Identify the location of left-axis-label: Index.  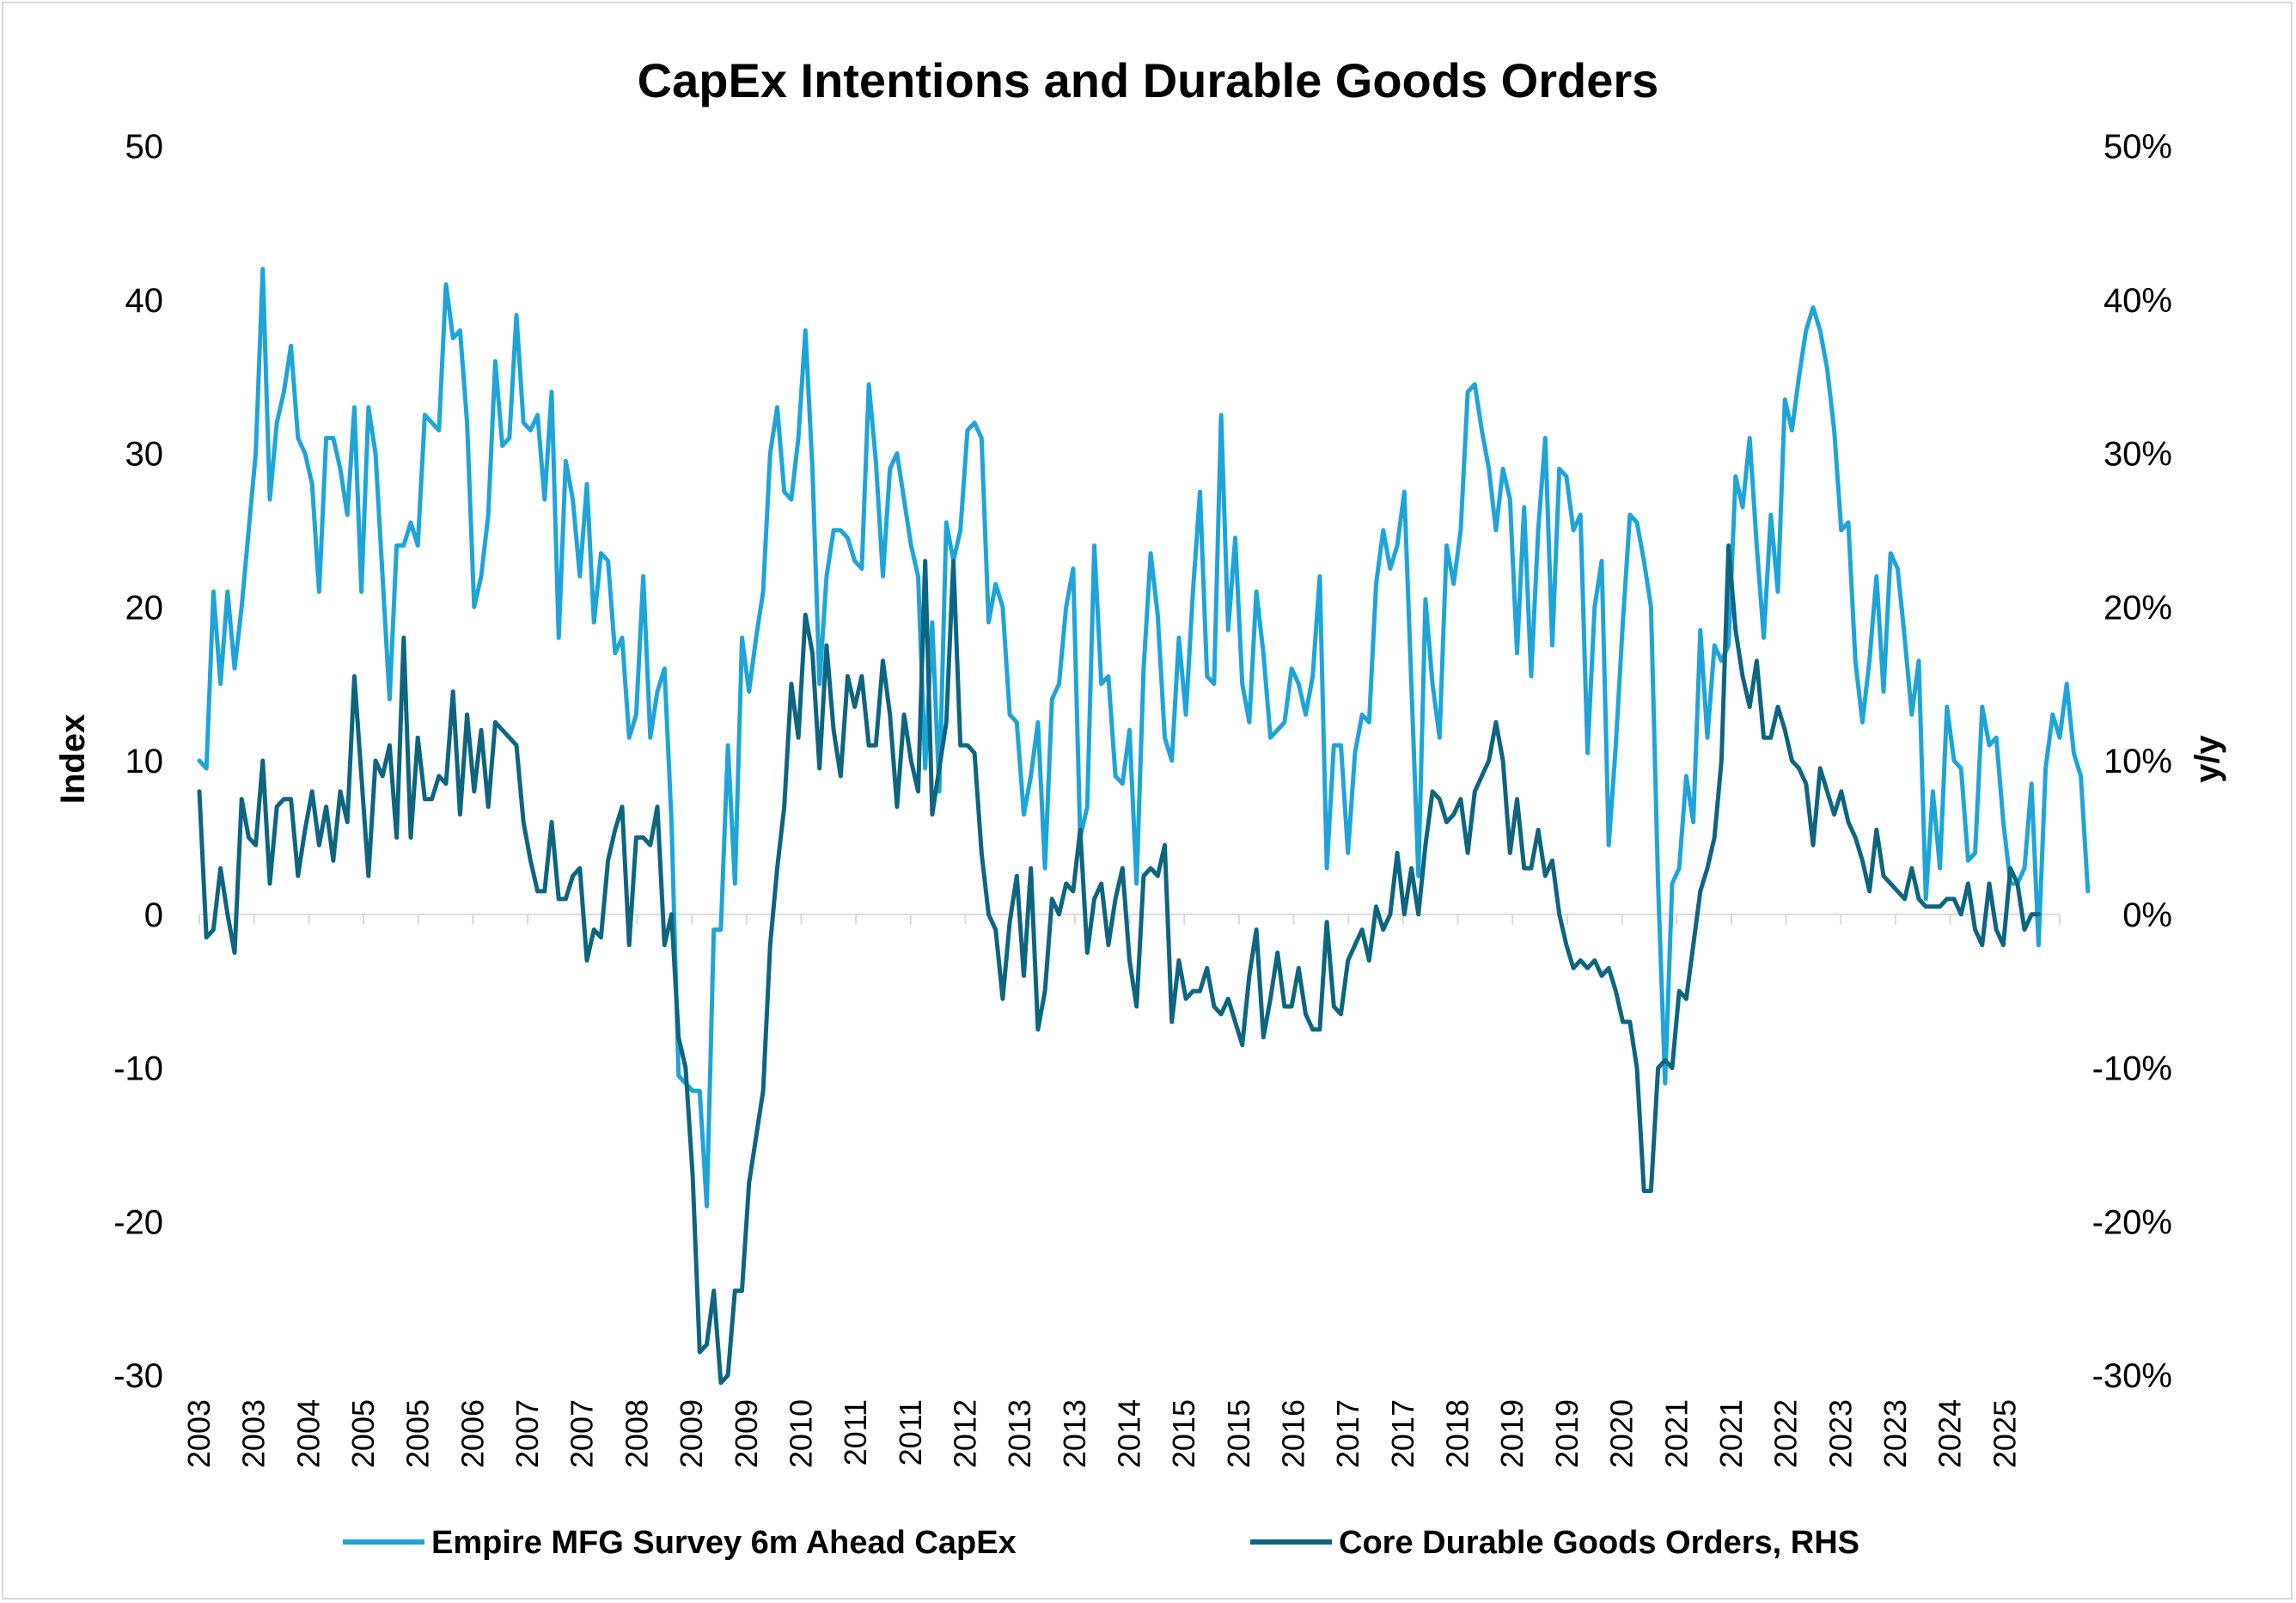
(73, 759).